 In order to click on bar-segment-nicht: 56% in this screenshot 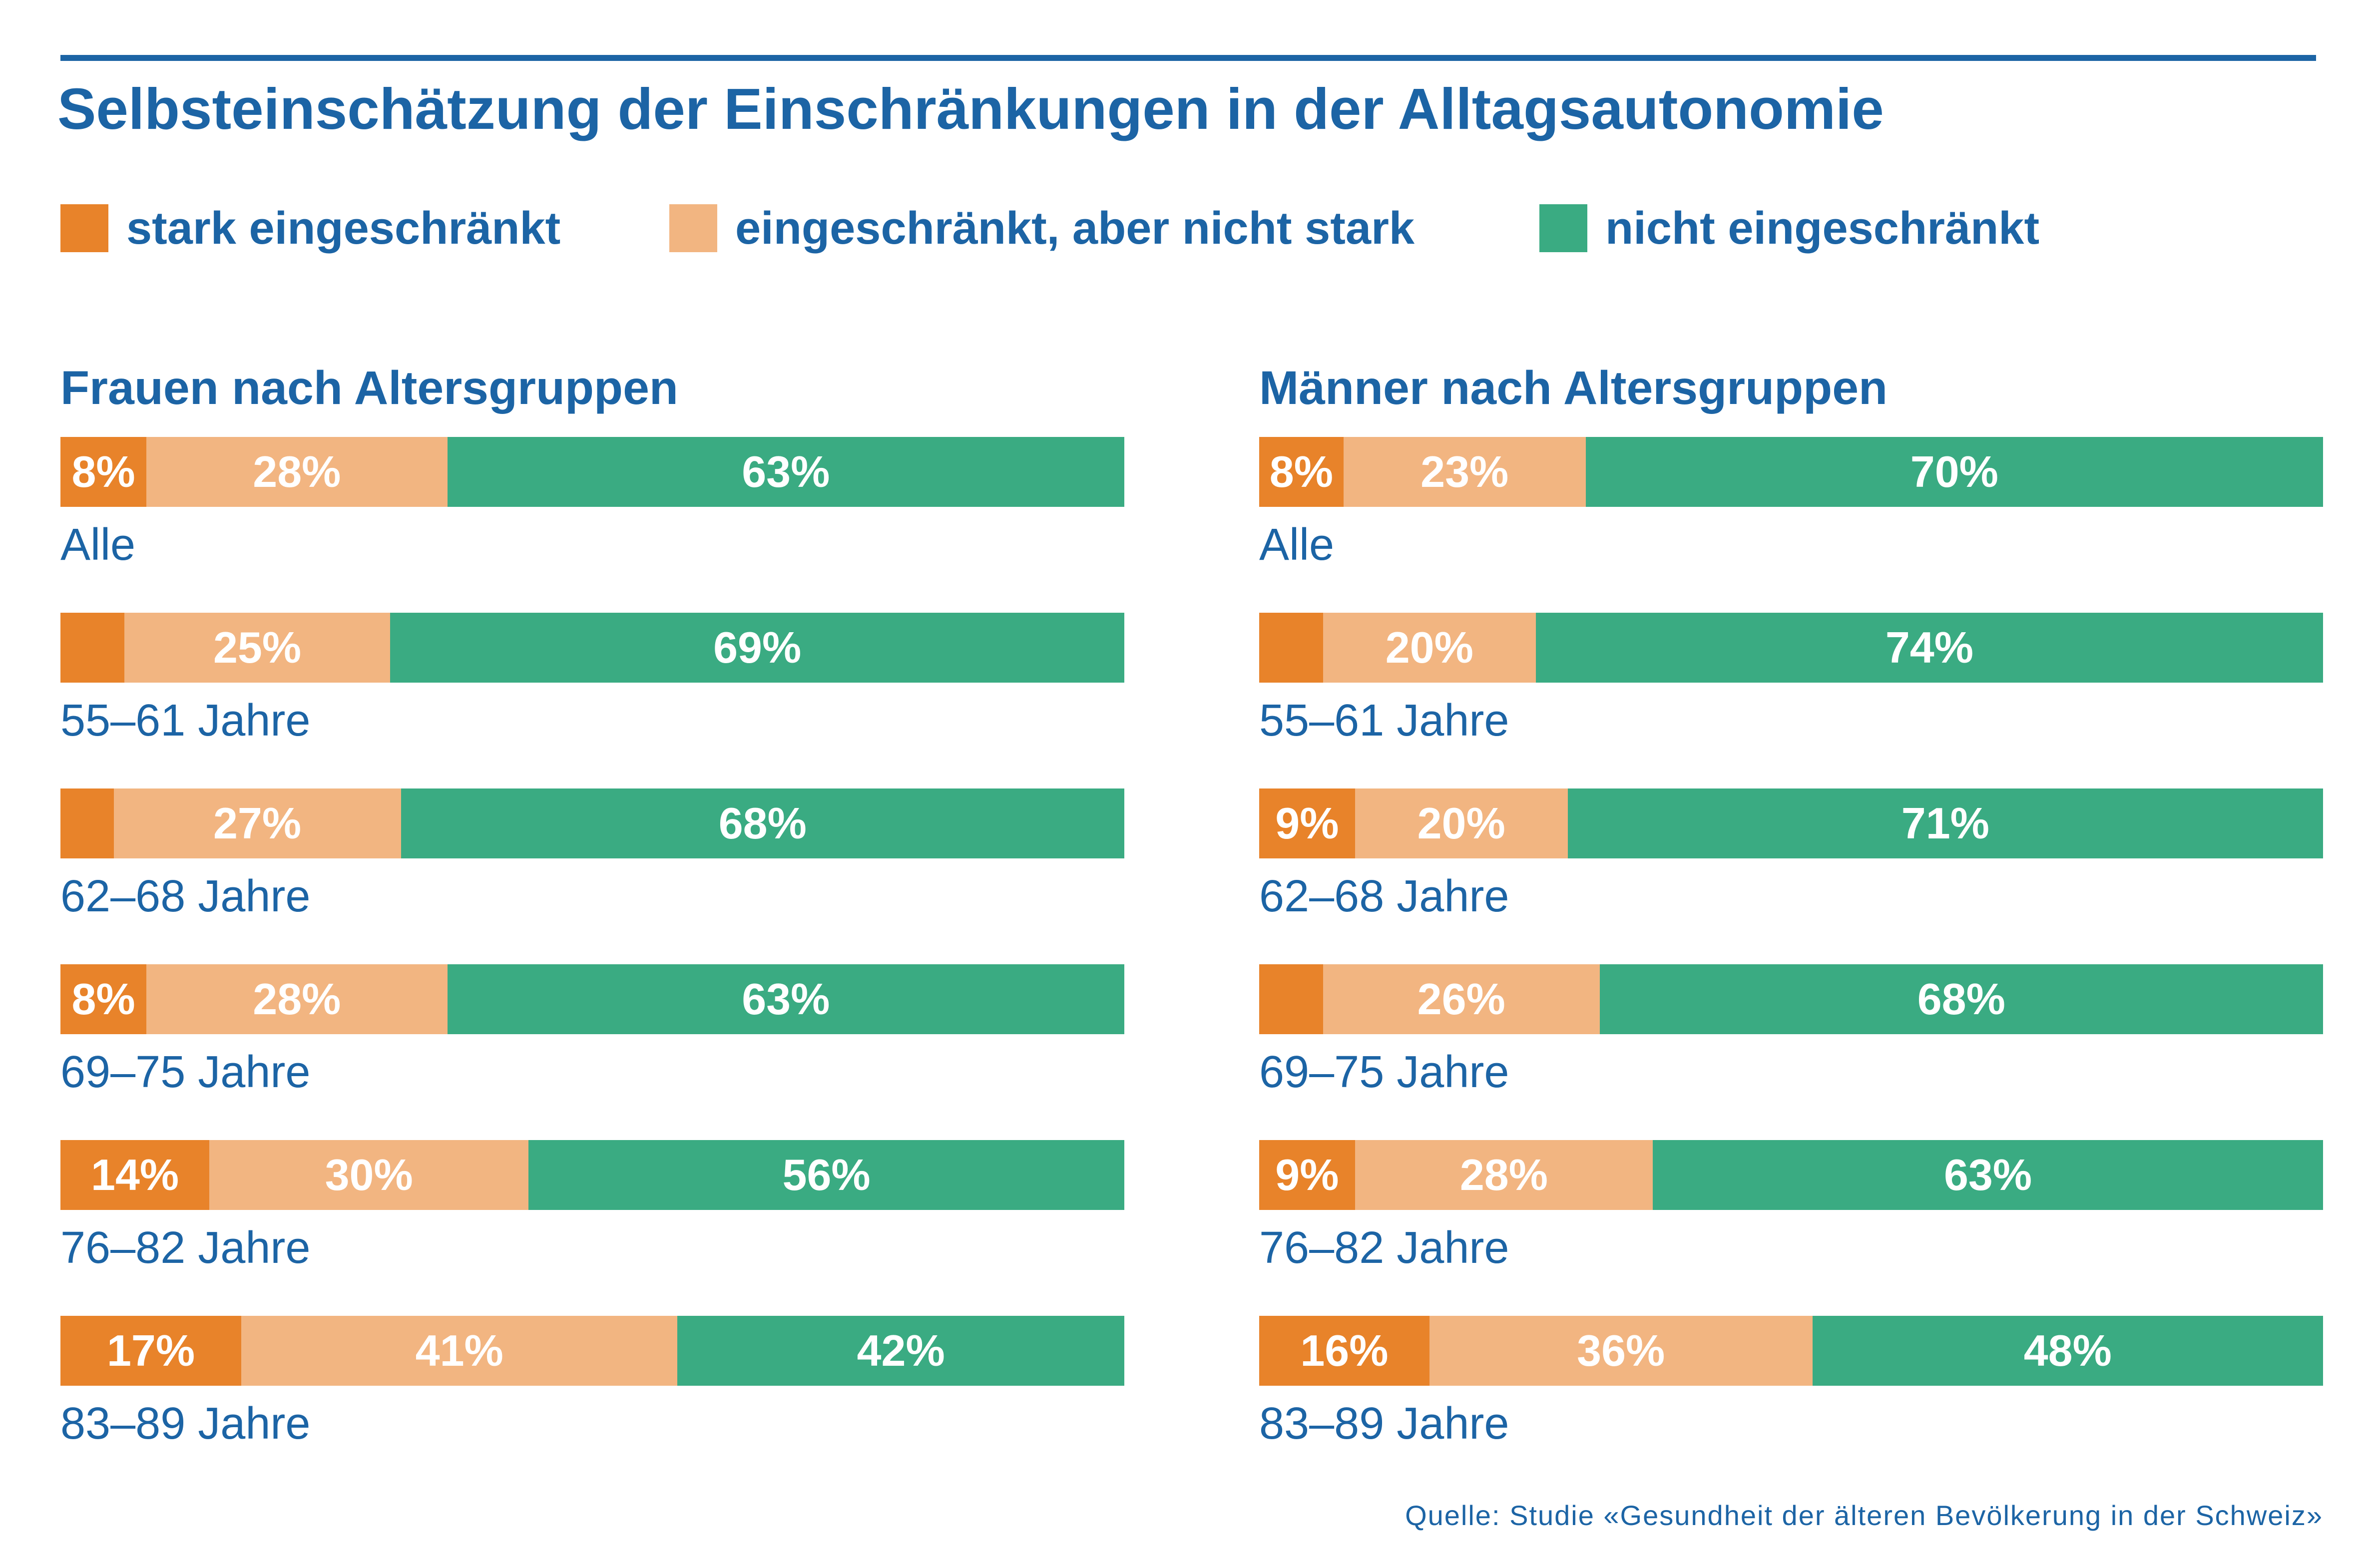, I will do `click(826, 1175)`.